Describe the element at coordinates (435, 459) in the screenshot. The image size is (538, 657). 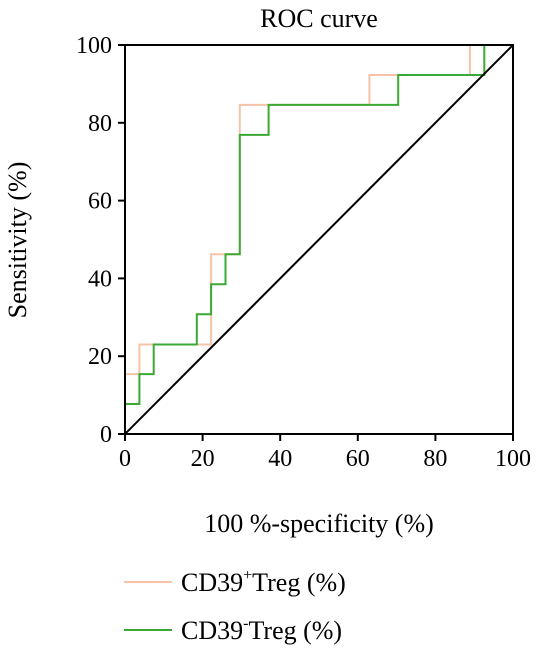
I see `x-tick-label: 80` at that location.